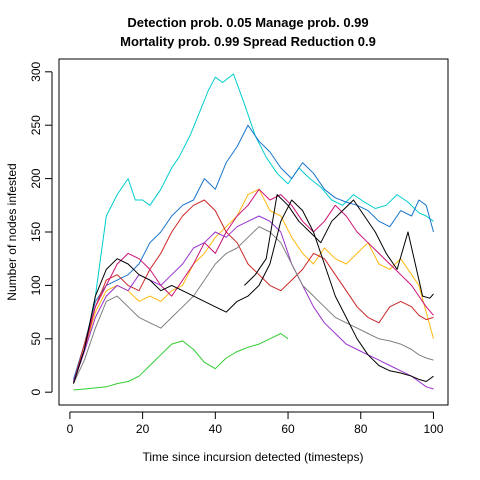 The width and height of the screenshot is (480, 480). I want to click on x-tick-label: 60, so click(288, 429).